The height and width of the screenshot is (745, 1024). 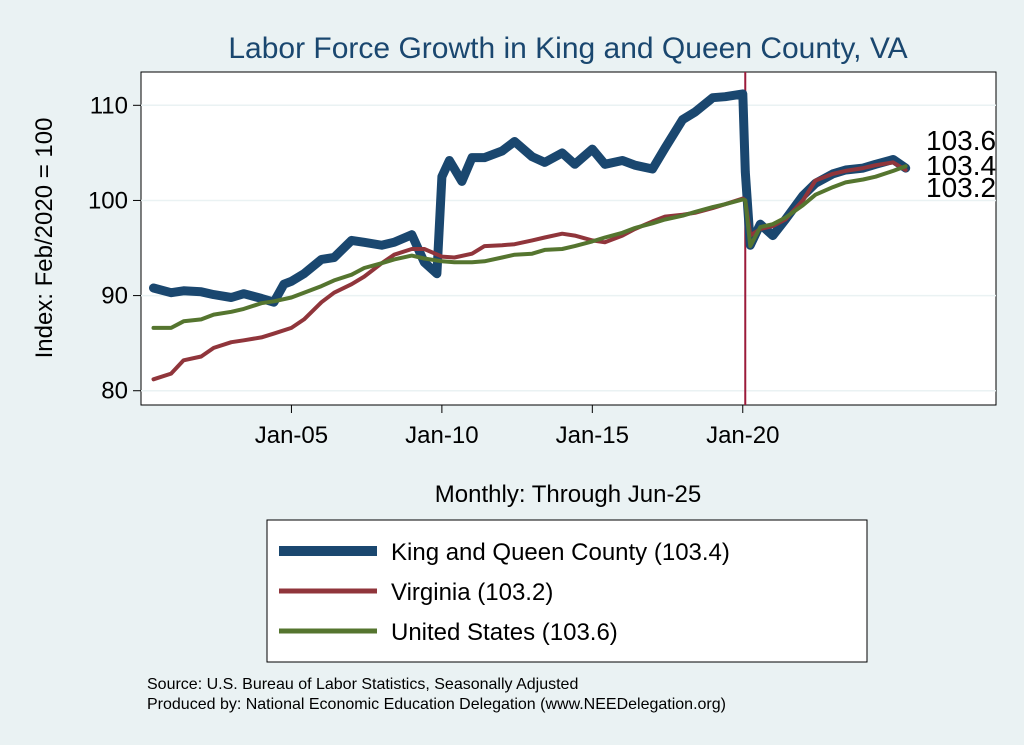 I want to click on y-tick-label: 80, so click(x=114, y=391).